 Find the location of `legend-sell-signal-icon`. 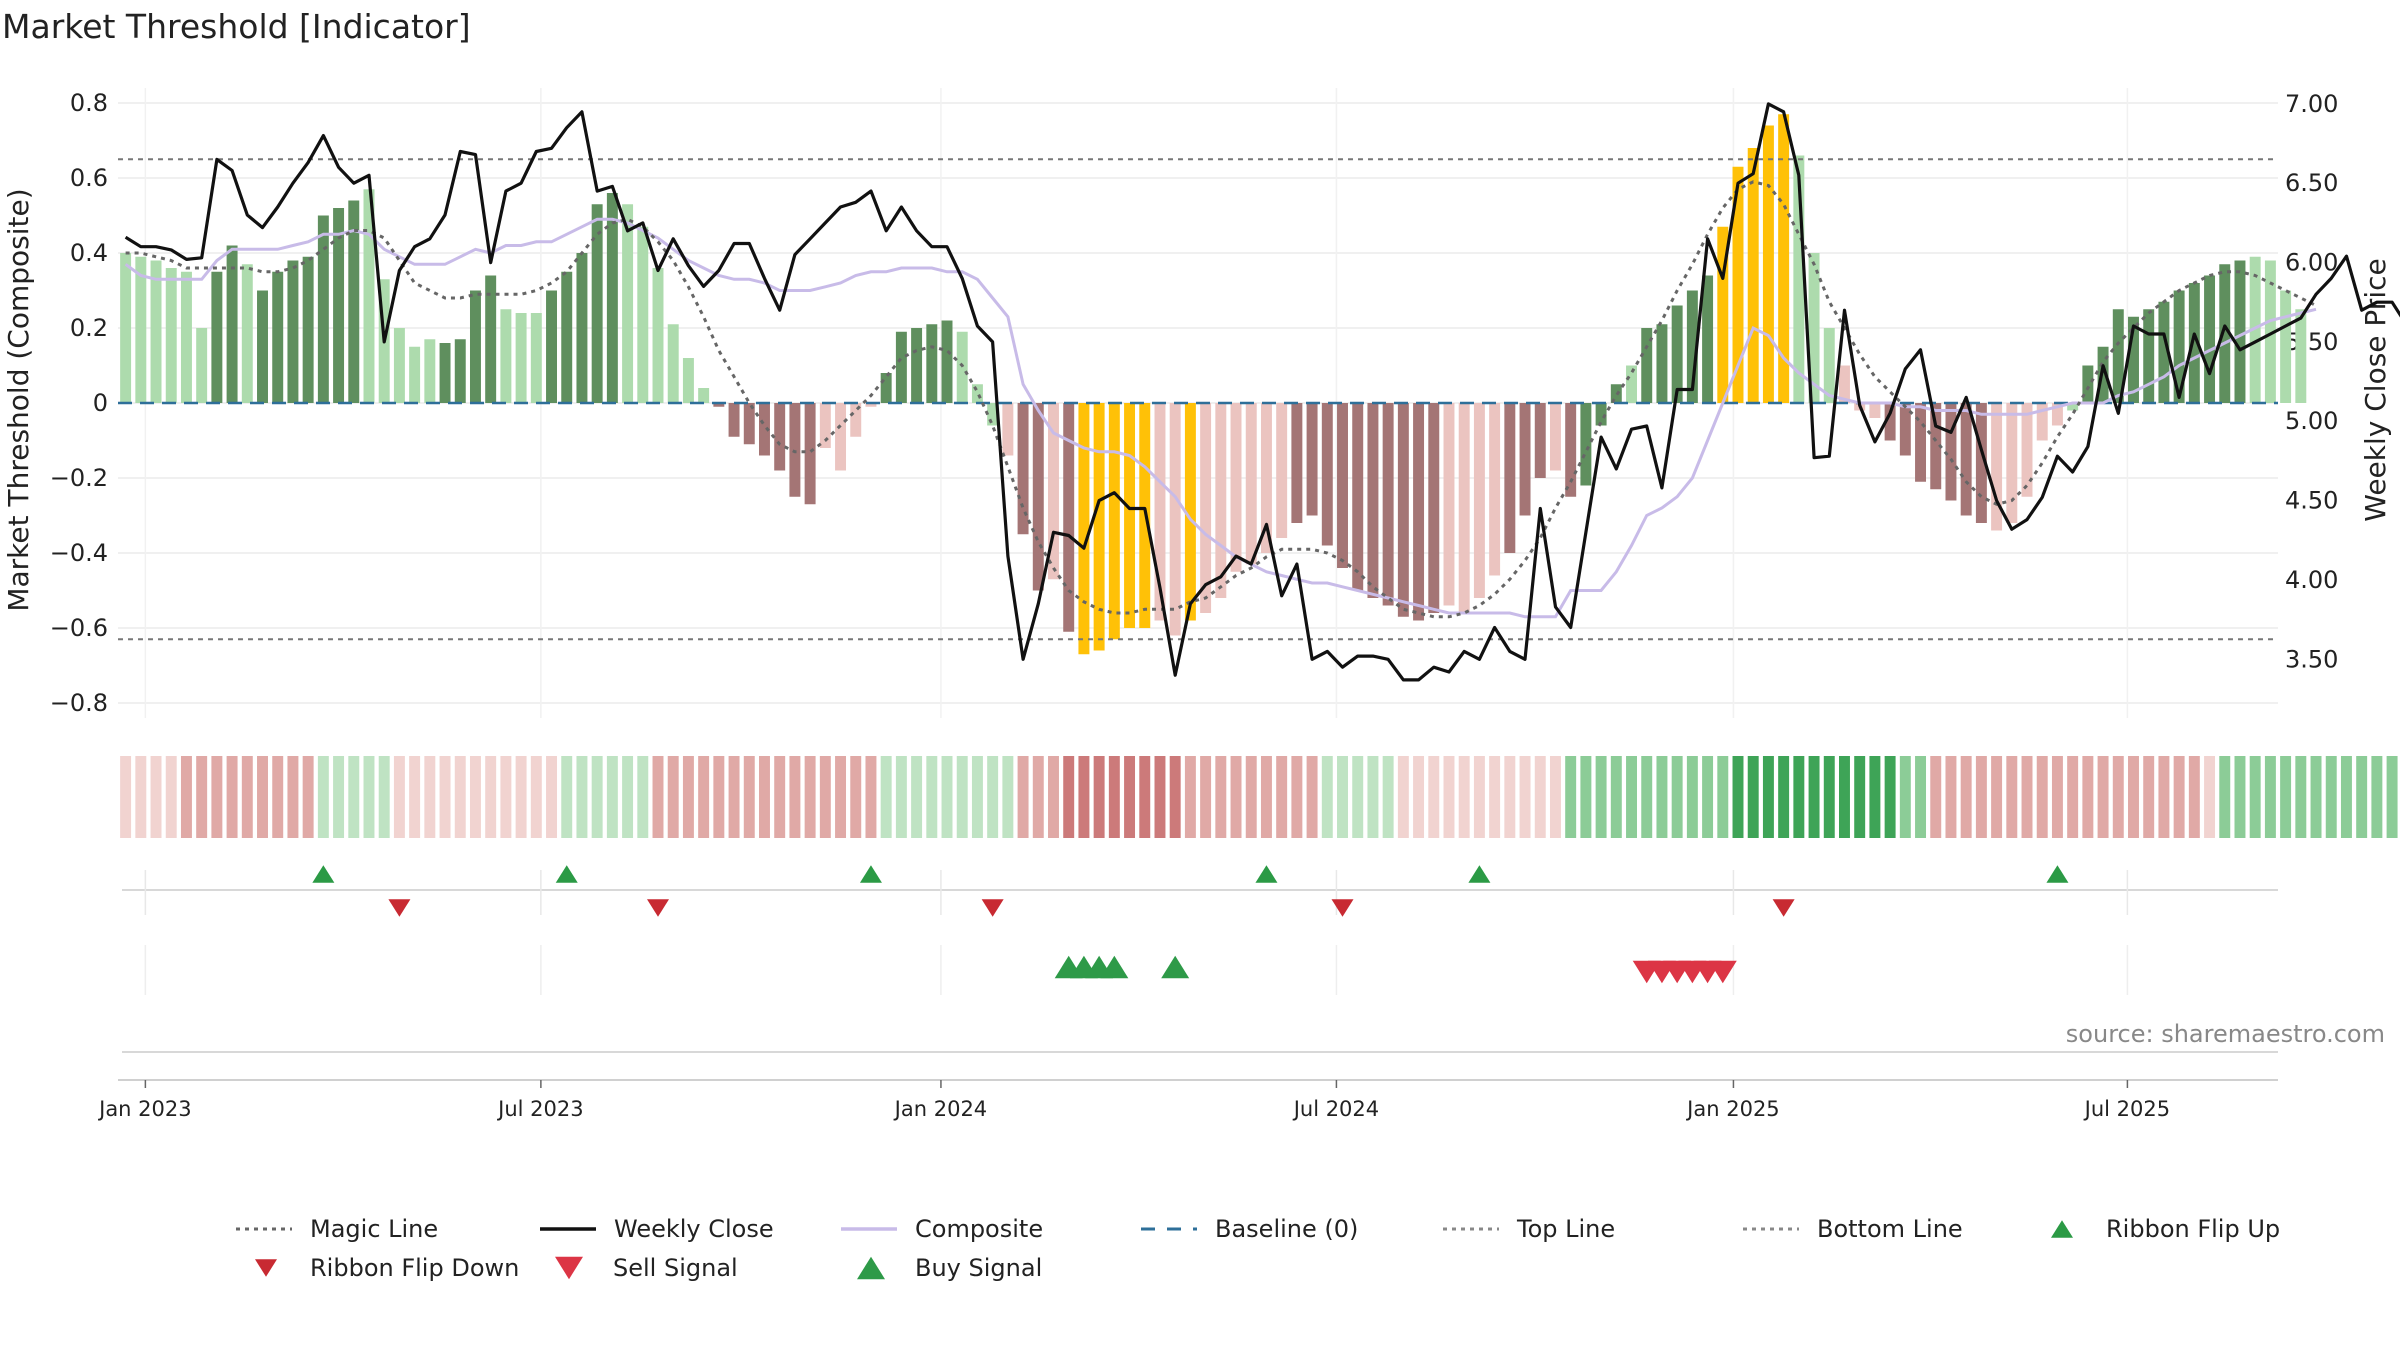

legend-sell-signal-icon is located at coordinates (569, 1268).